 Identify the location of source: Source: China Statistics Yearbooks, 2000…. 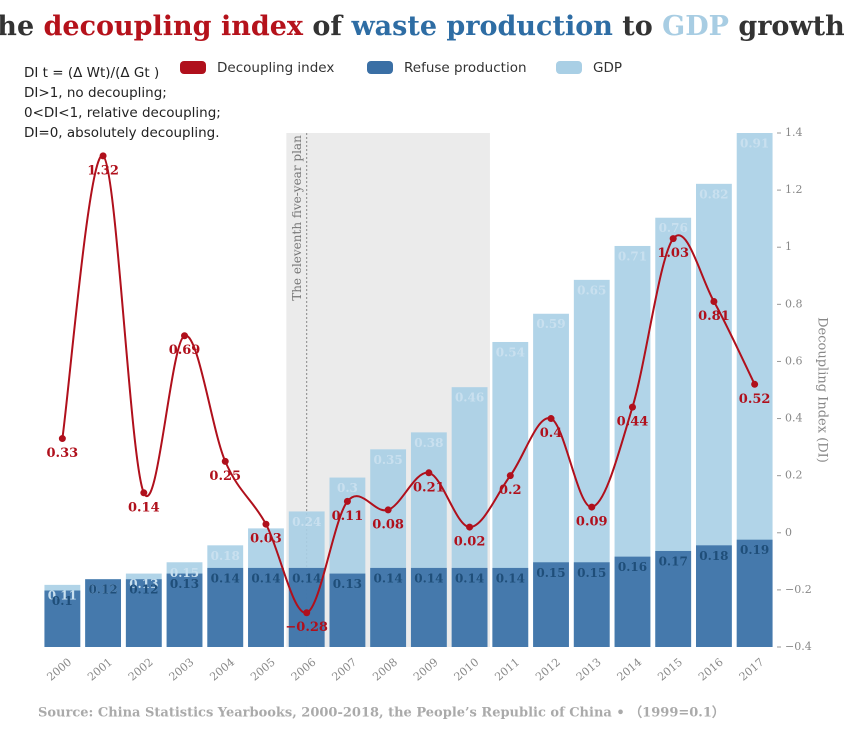
(381, 713).